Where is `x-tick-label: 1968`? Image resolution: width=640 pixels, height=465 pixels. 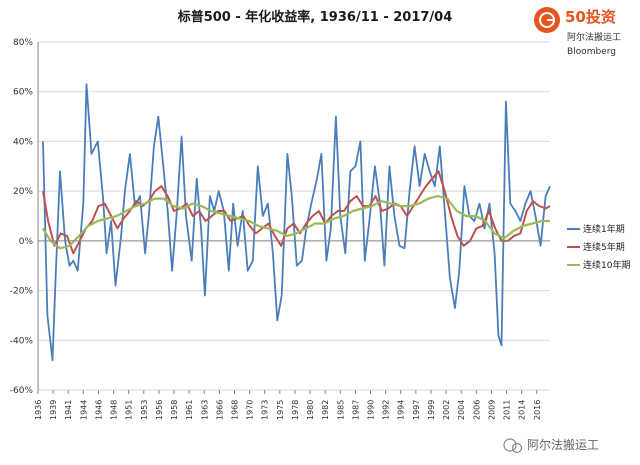
x-tick-label: 1968 is located at coordinates (234, 410).